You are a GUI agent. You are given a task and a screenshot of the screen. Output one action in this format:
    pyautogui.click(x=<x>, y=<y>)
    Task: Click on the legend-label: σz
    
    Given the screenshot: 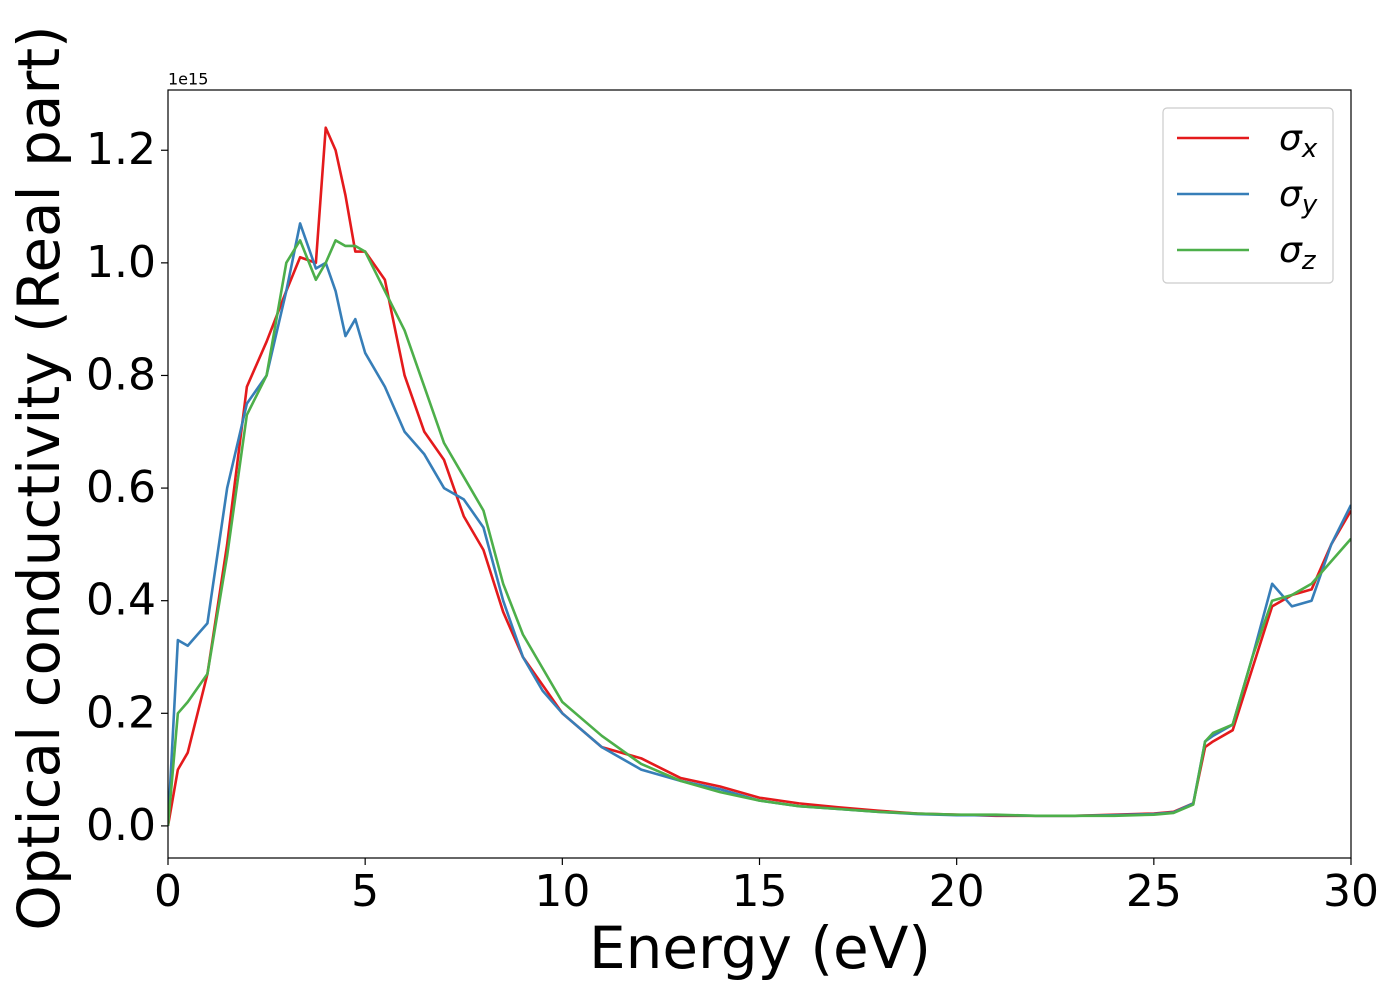 What is the action you would take?
    pyautogui.click(x=1298, y=253)
    